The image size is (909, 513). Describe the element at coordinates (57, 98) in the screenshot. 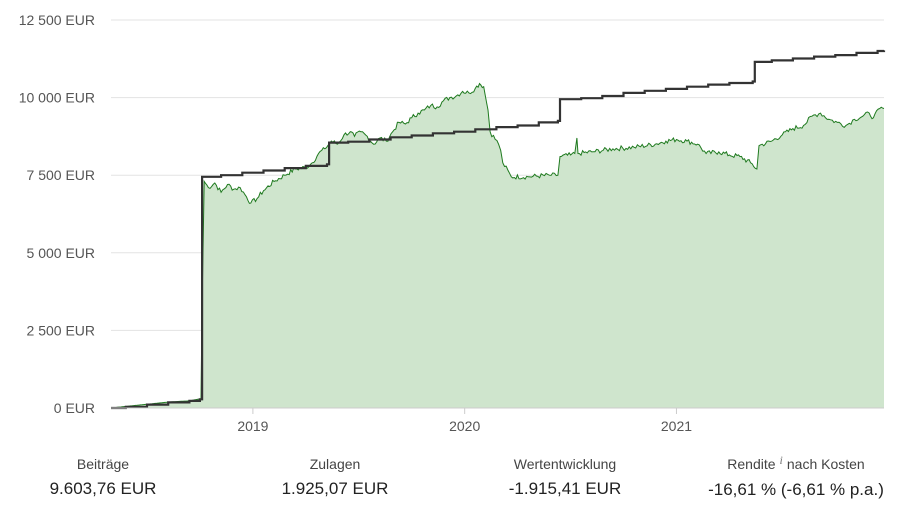

I see `y-tick-label: 10 000 EUR` at that location.